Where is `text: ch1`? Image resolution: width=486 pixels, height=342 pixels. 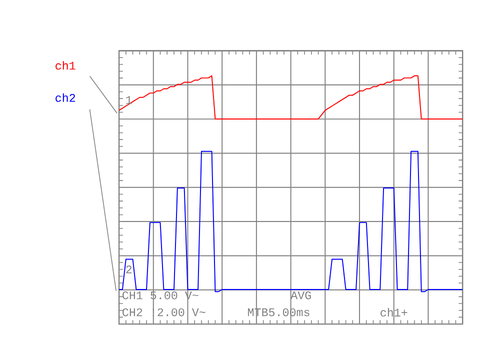
text: ch1 is located at coordinates (66, 65).